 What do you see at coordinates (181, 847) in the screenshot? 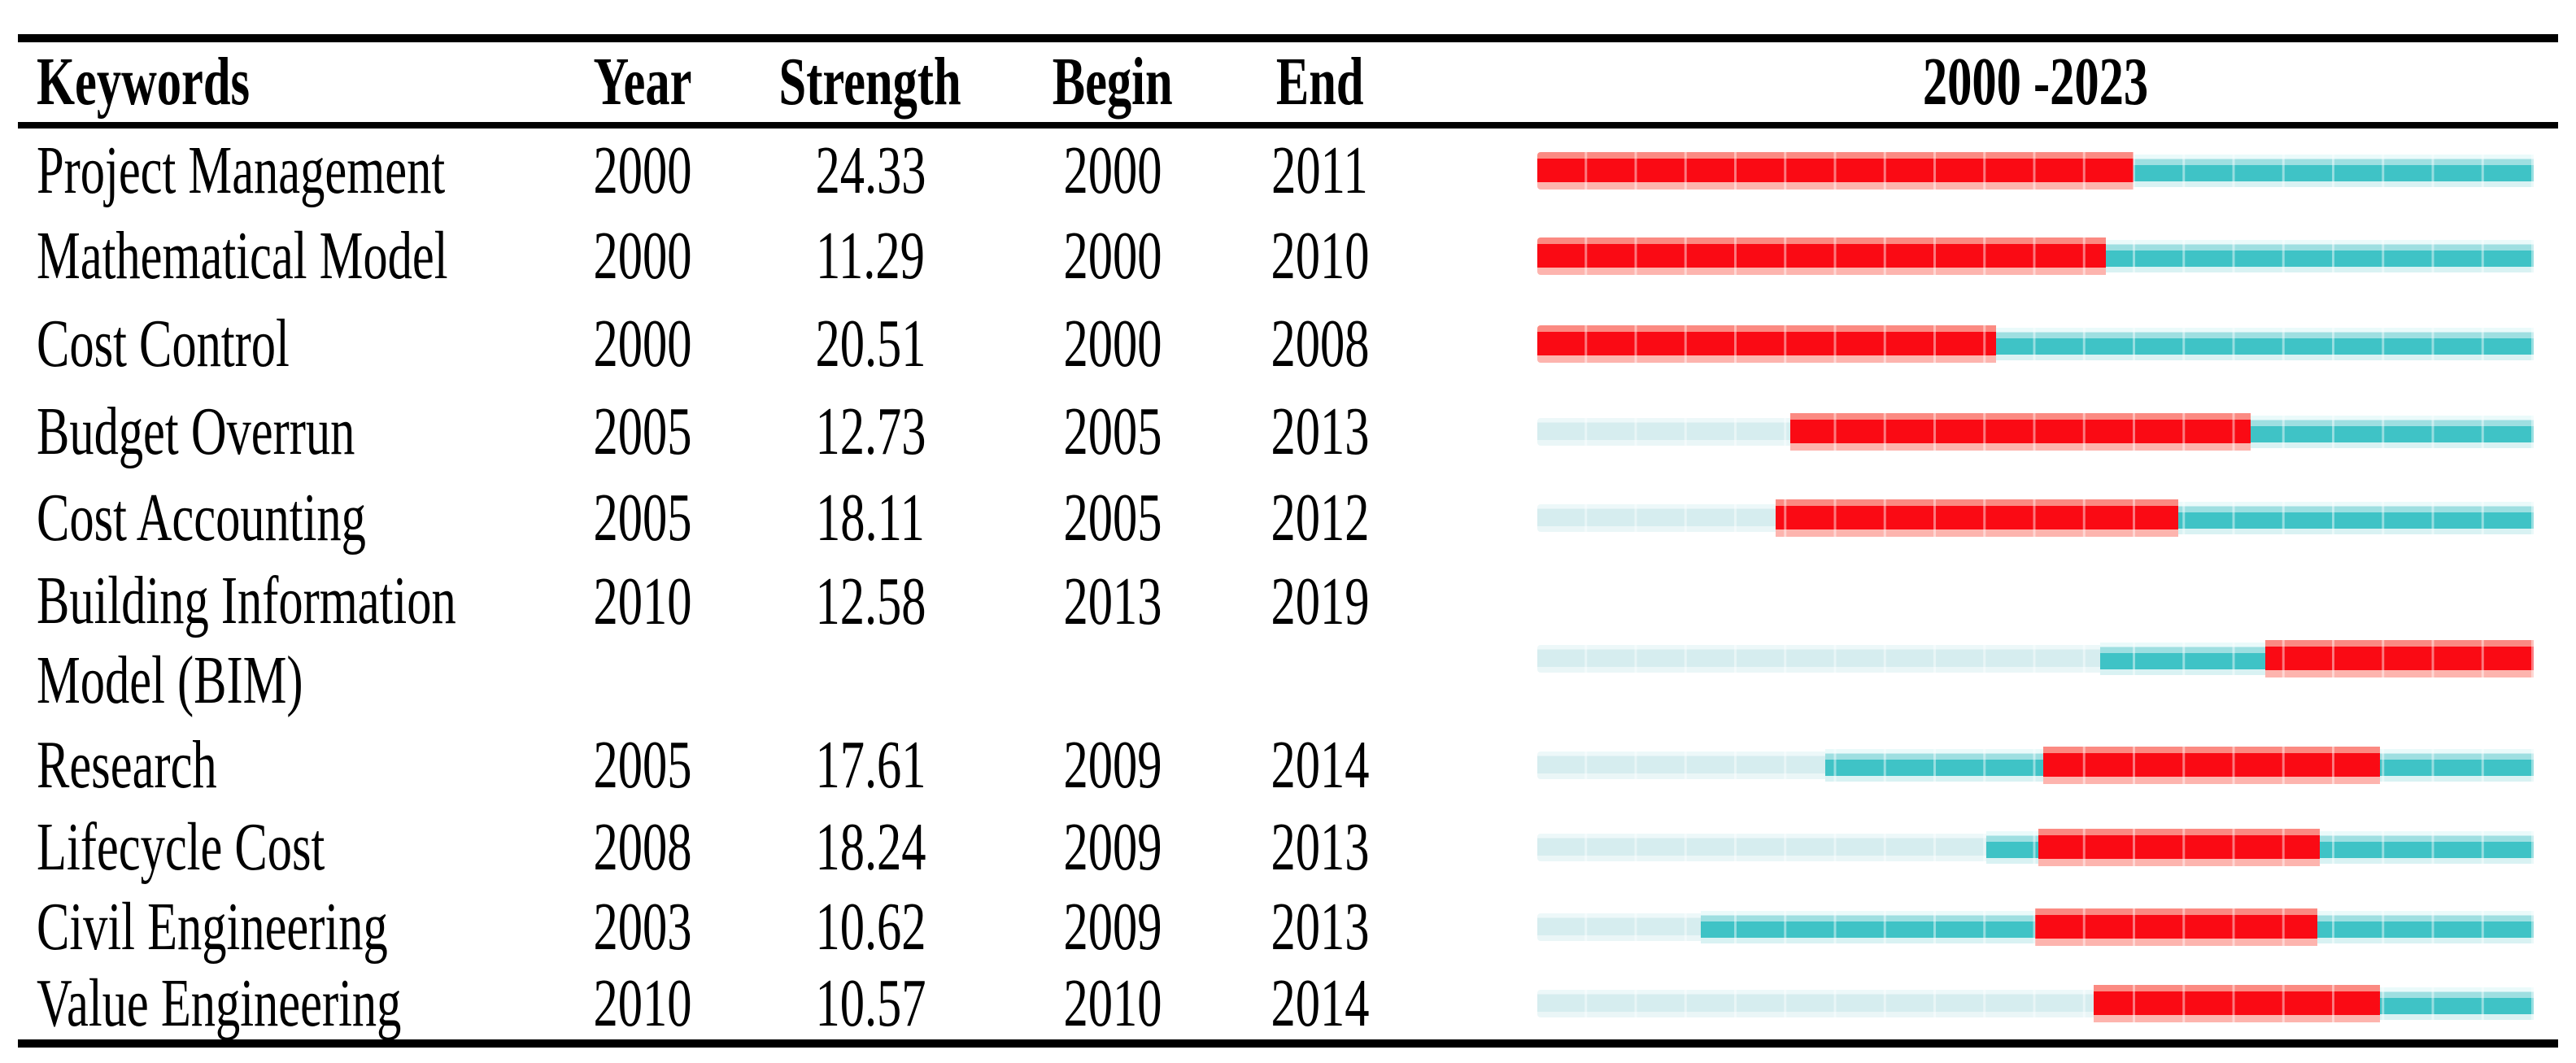
I see `keyword-cell: Lifecycle Cost` at bounding box center [181, 847].